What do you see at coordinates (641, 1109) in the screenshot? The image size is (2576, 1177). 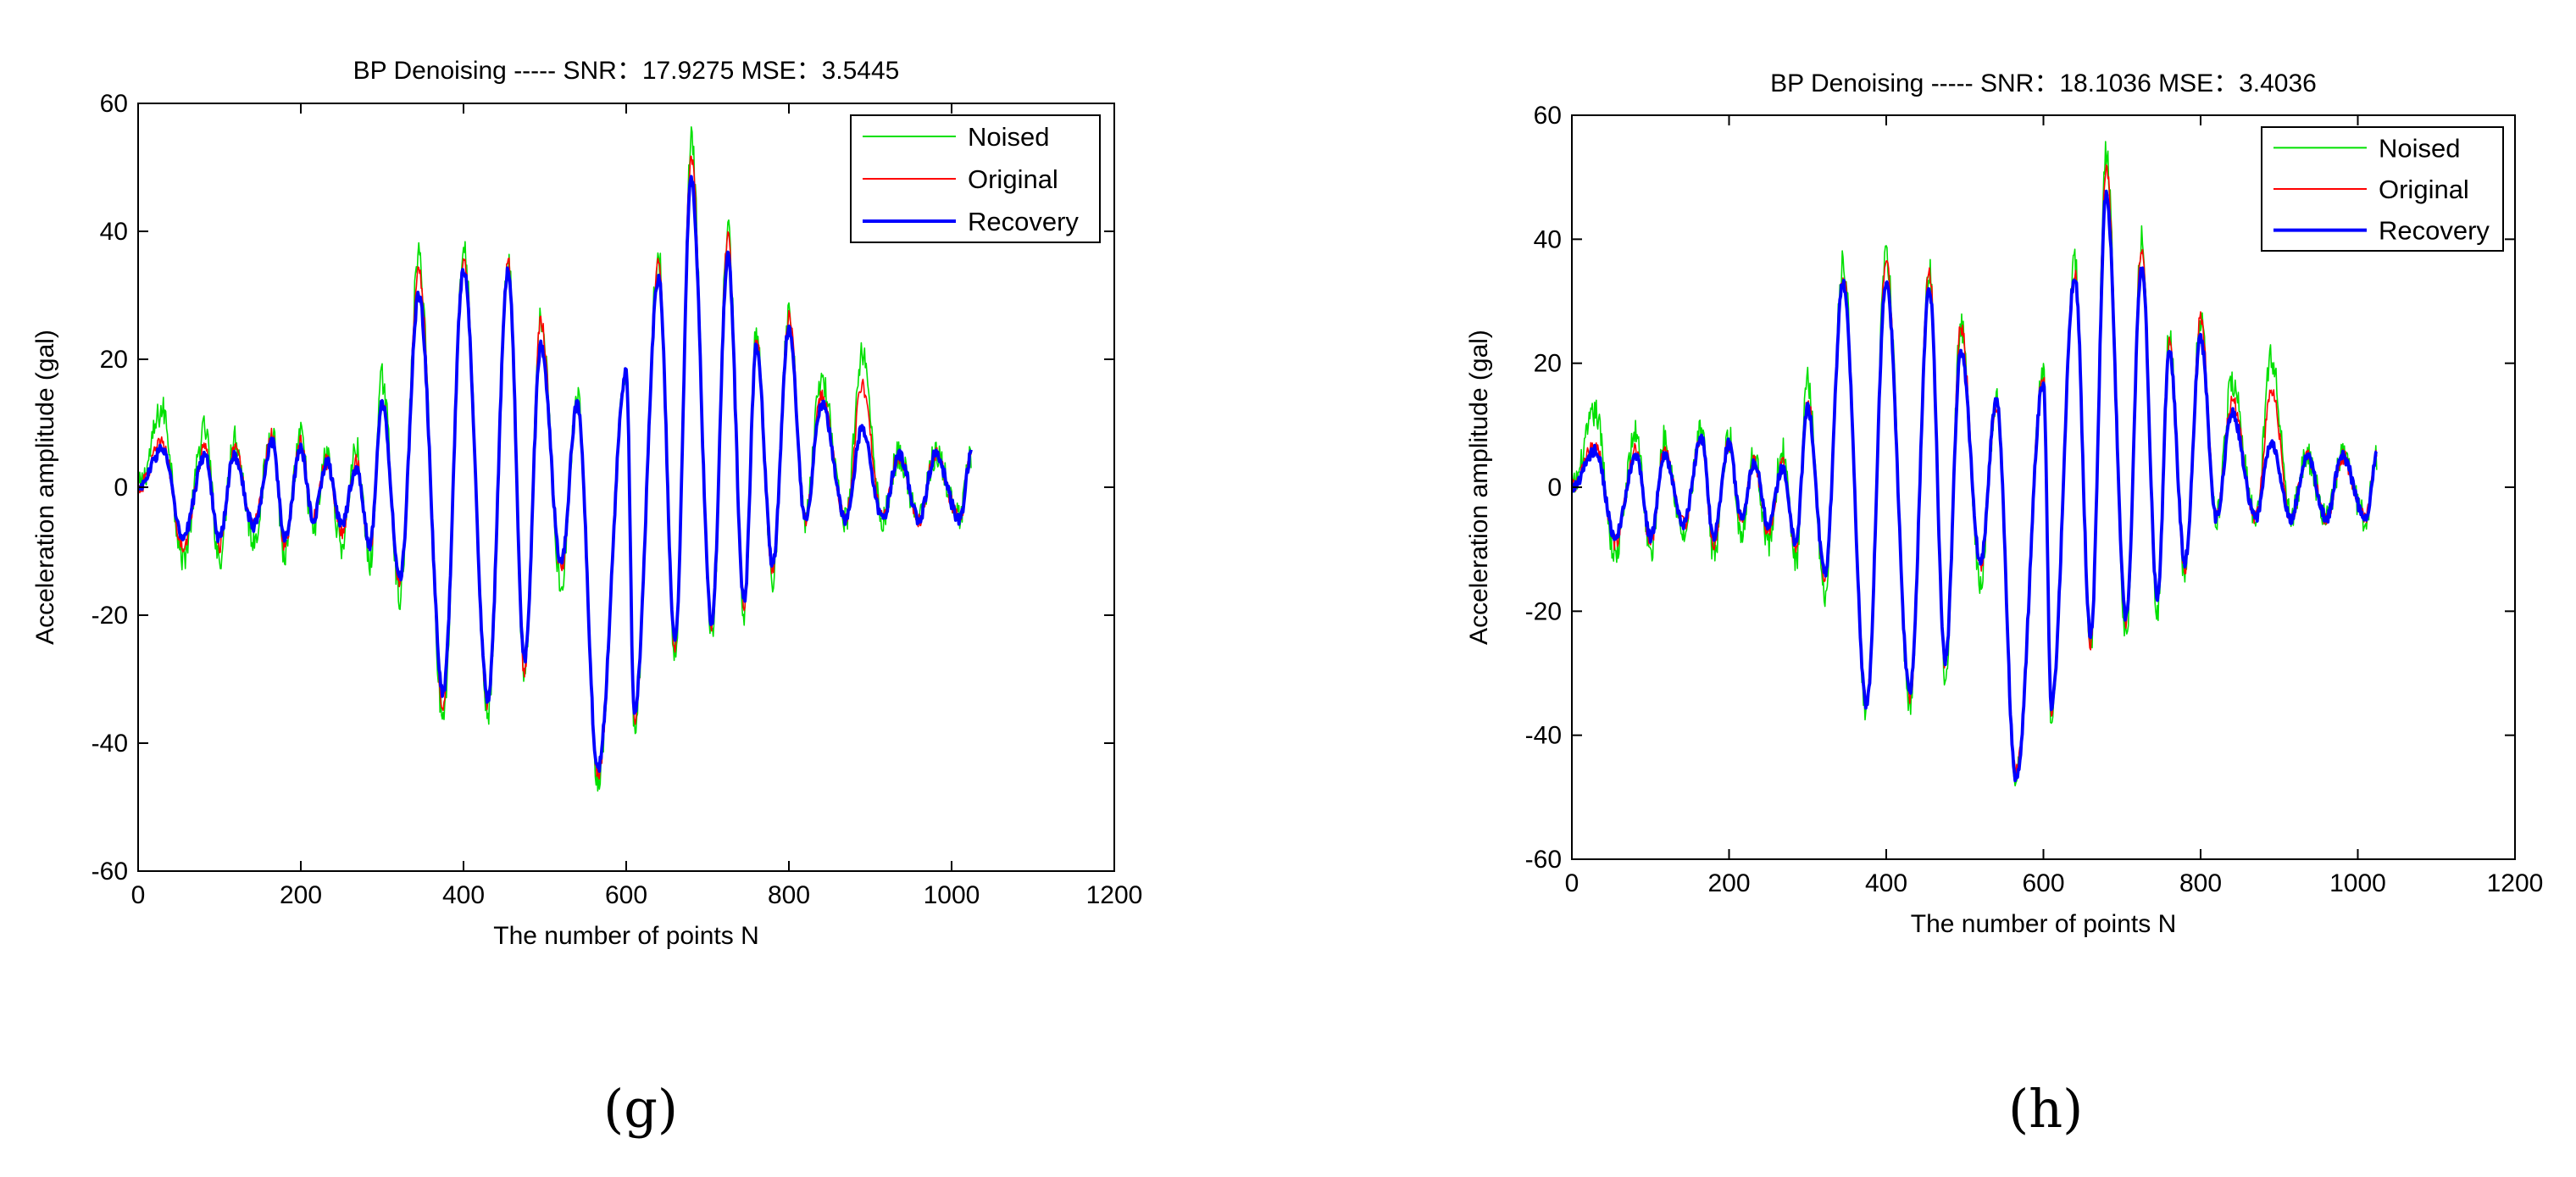 I see `subfigure-label-g: (g)` at bounding box center [641, 1109].